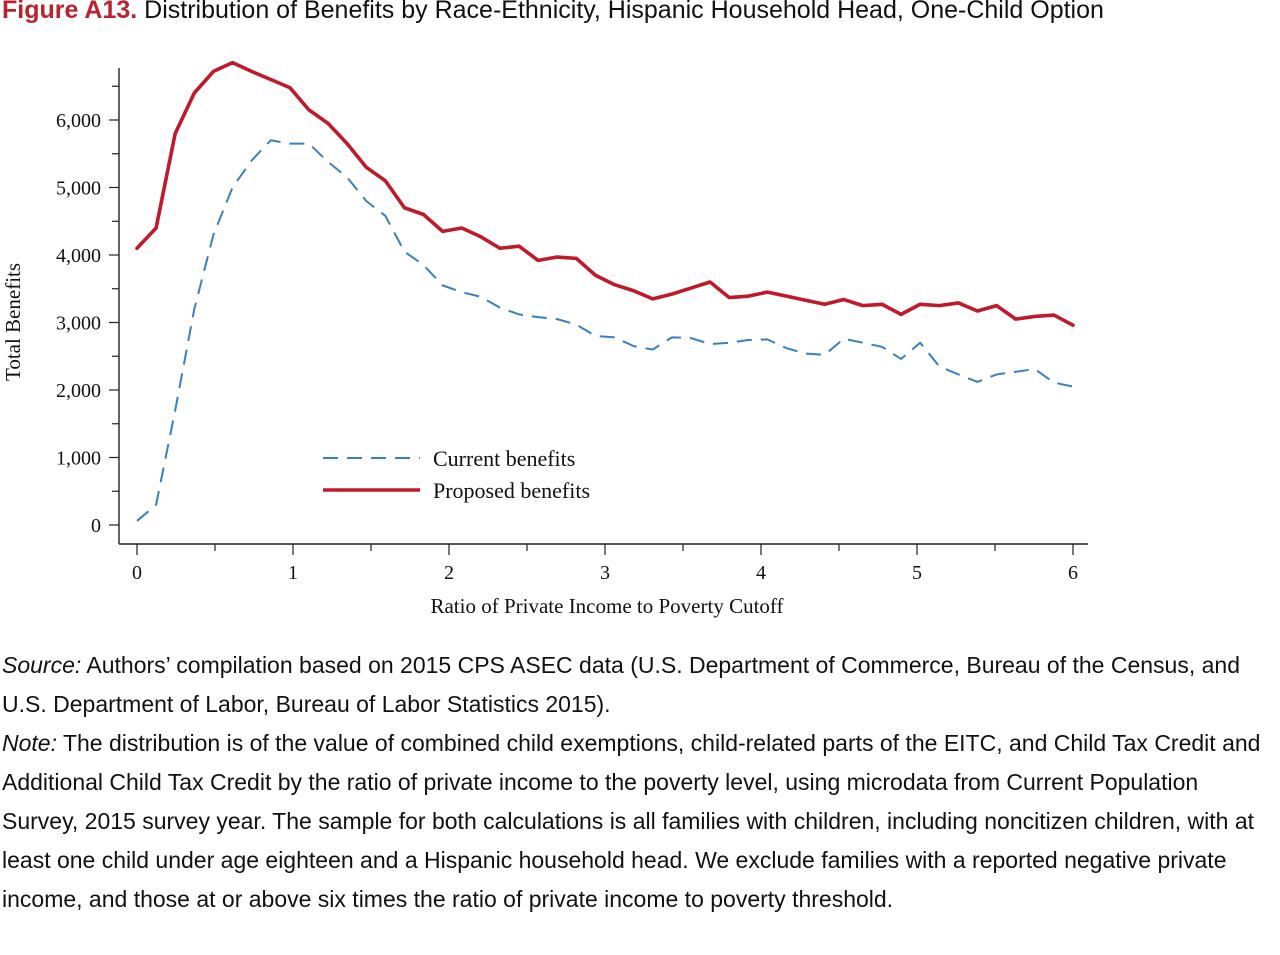  Describe the element at coordinates (78, 459) in the screenshot. I see `y-tick-label: 1,000` at that location.